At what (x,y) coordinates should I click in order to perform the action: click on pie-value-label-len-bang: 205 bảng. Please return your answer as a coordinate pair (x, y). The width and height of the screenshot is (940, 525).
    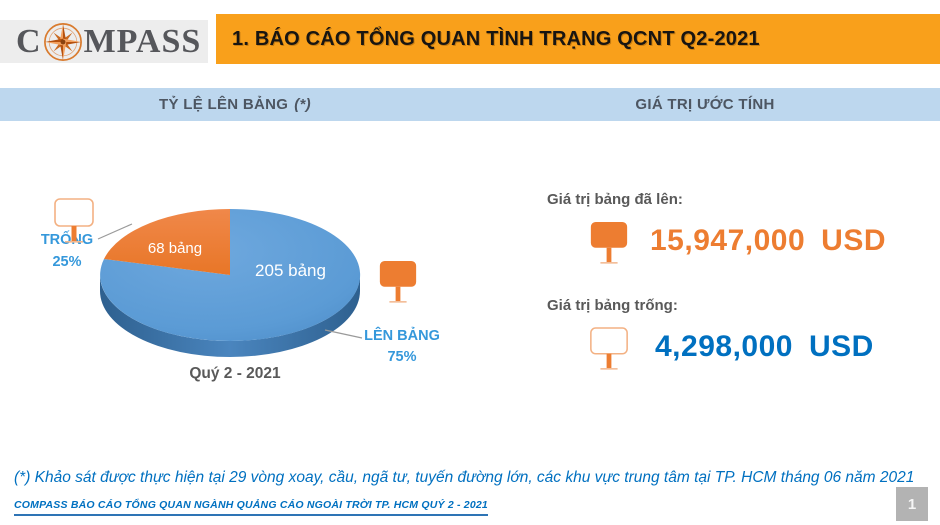
    Looking at the image, I should click on (290, 270).